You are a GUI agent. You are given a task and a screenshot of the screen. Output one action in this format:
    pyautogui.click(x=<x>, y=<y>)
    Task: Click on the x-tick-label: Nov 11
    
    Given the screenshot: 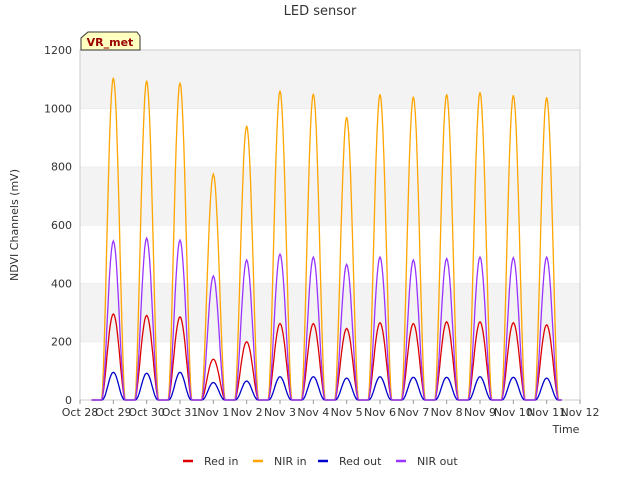 What is the action you would take?
    pyautogui.click(x=546, y=412)
    